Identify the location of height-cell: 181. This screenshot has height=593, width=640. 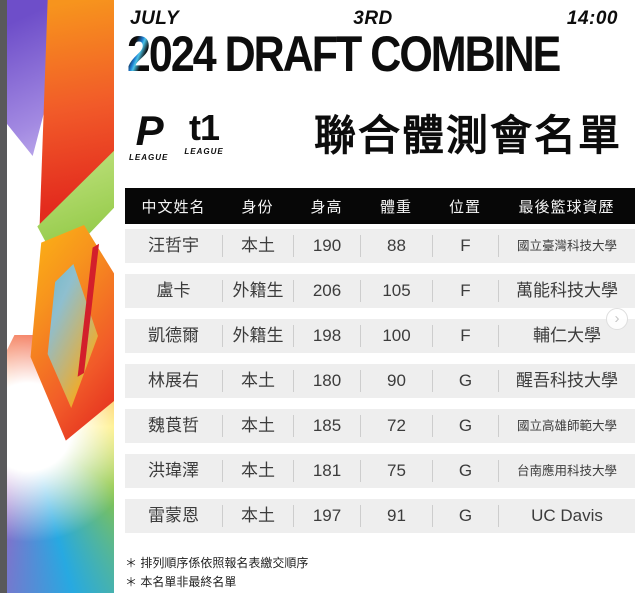
(326, 471).